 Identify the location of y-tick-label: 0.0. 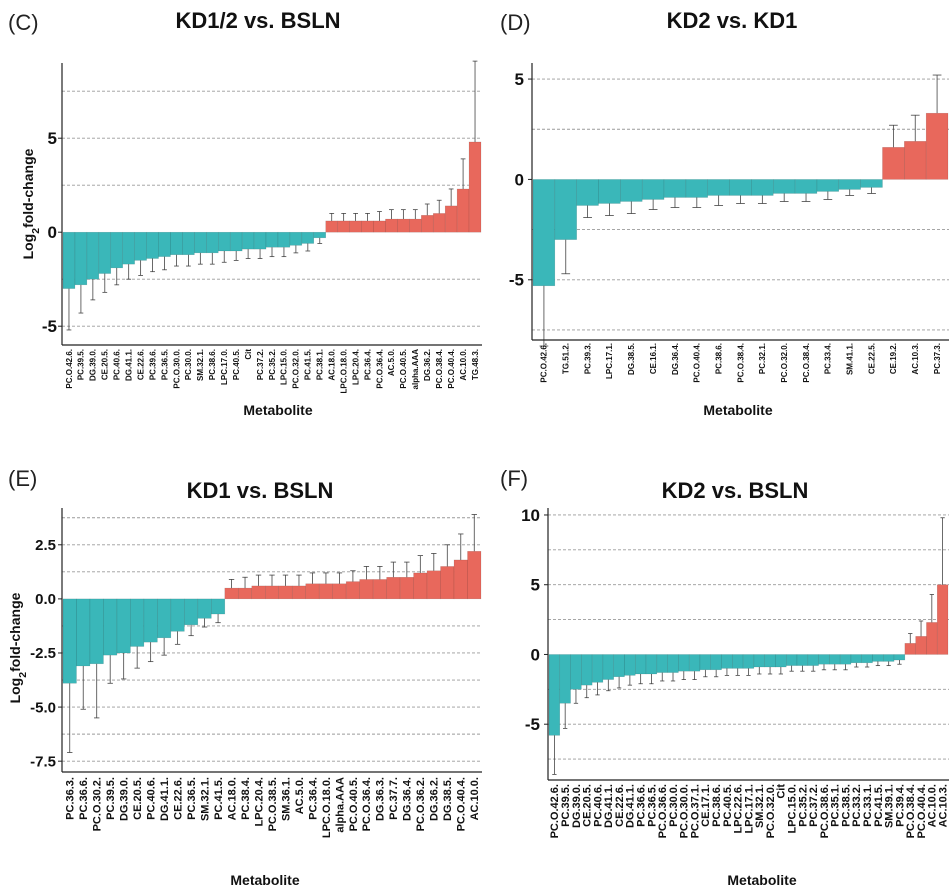
(45, 599).